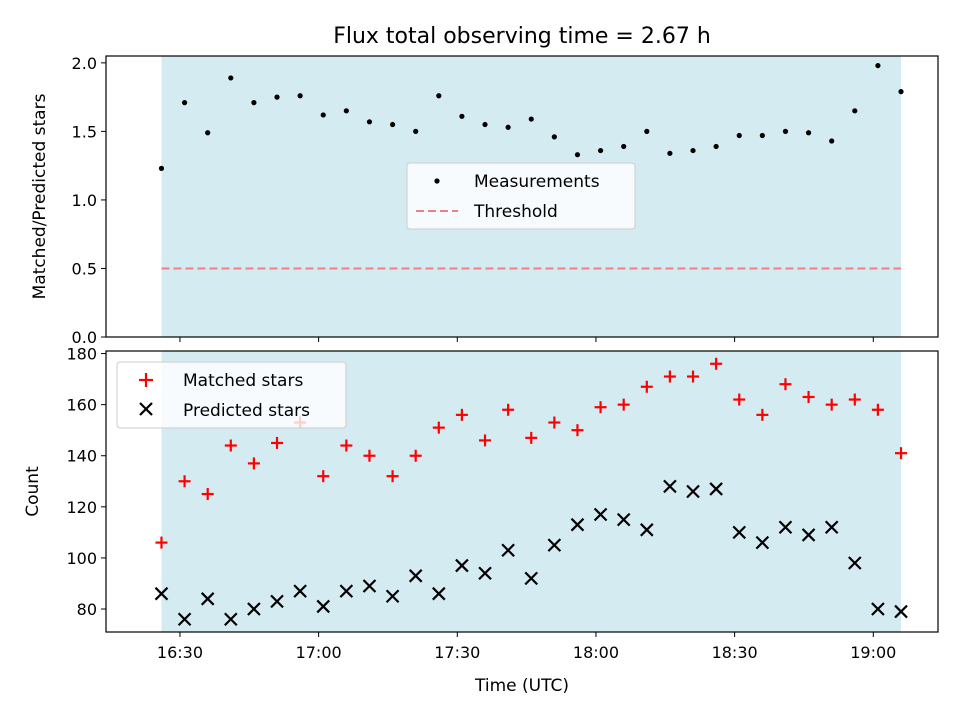 This screenshot has height=720, width=960. What do you see at coordinates (735, 652) in the screenshot?
I see `x-tick-label: 18:30` at bounding box center [735, 652].